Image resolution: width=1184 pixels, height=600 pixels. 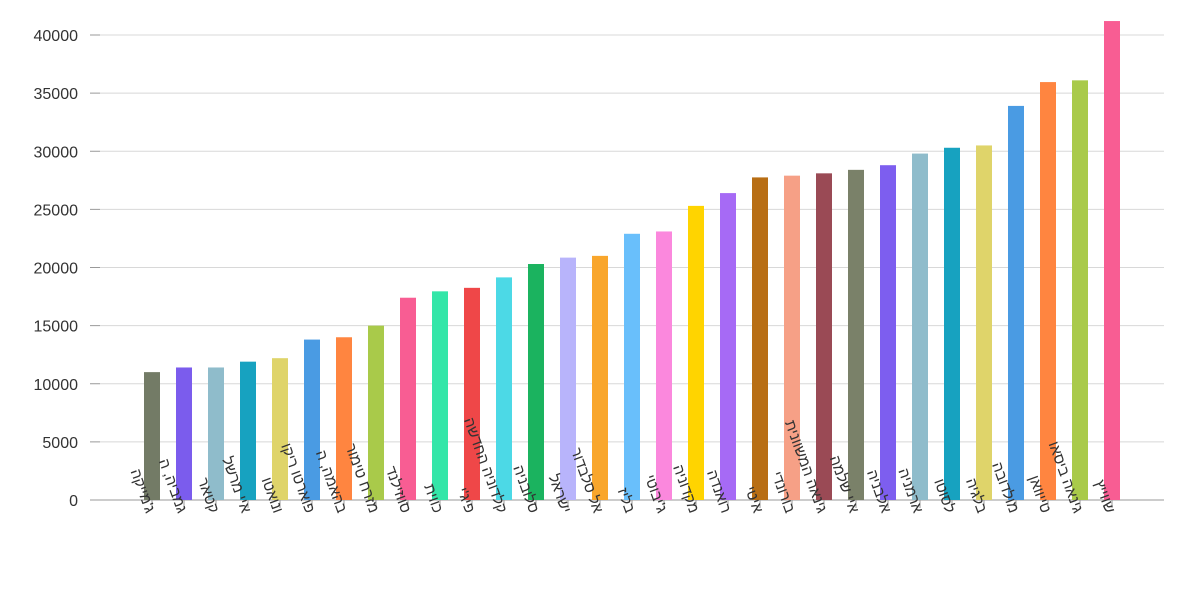 I want to click on y-tick-label: 30000, so click(x=56, y=152).